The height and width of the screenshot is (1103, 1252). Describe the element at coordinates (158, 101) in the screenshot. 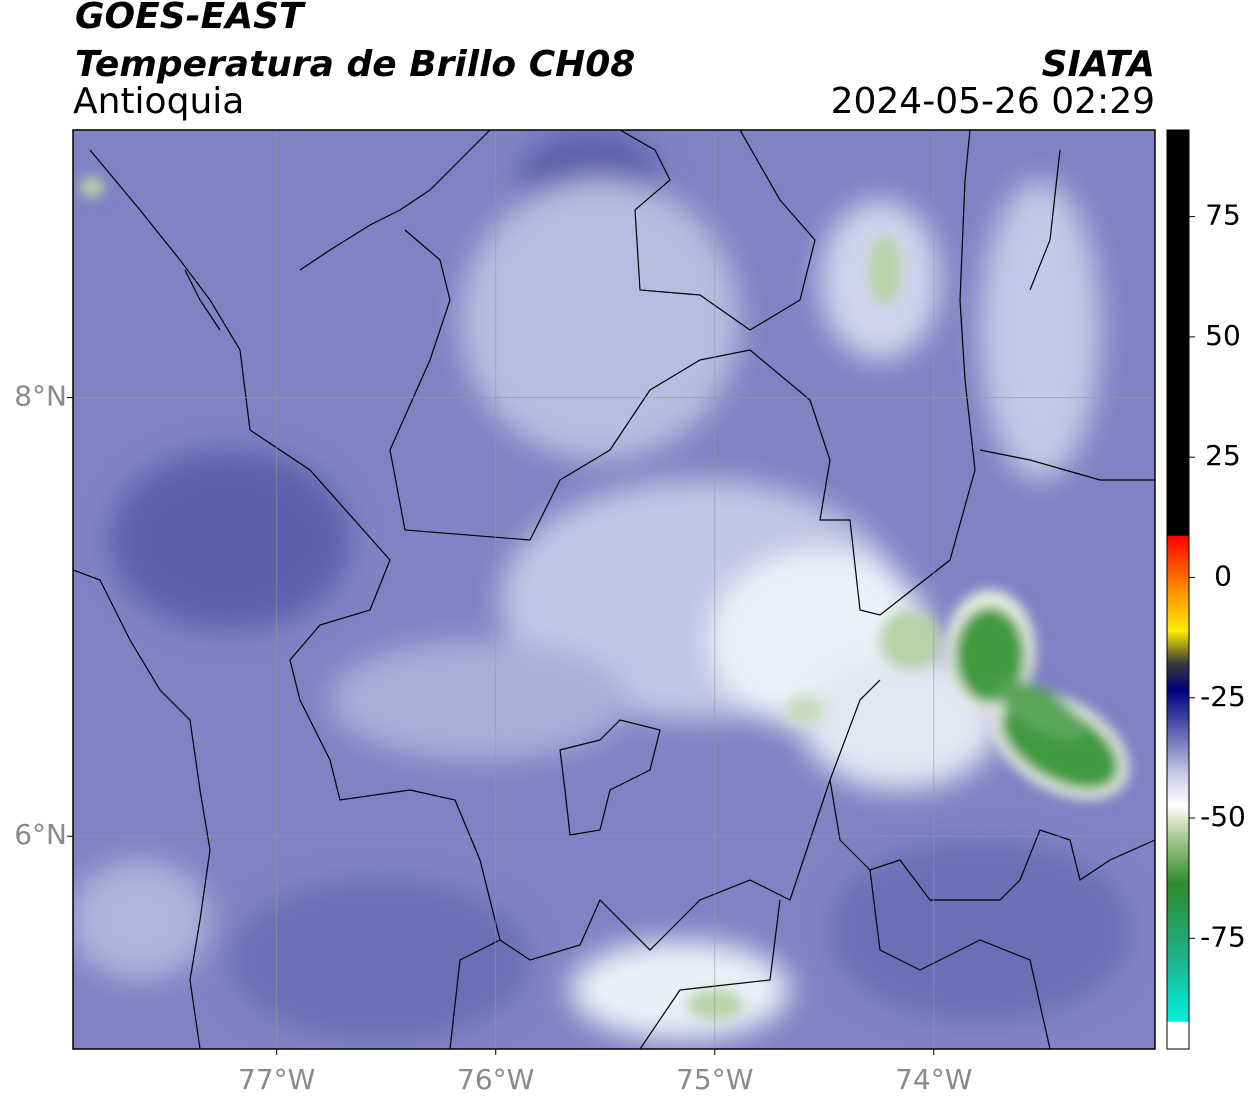

I see `region: Antioquia` at that location.